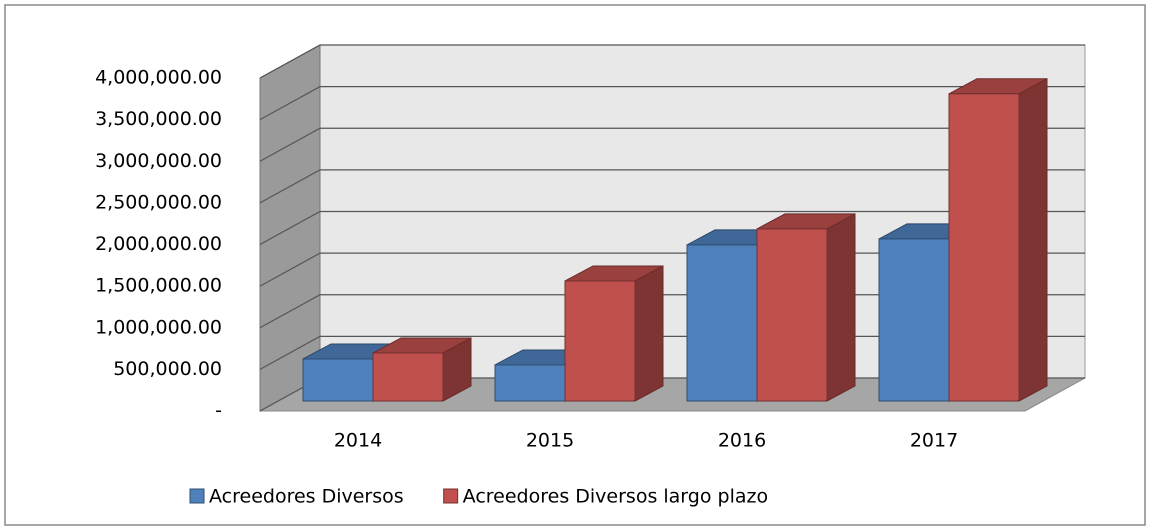  Describe the element at coordinates (358, 441) in the screenshot. I see `x-tick-label: 2014` at that location.